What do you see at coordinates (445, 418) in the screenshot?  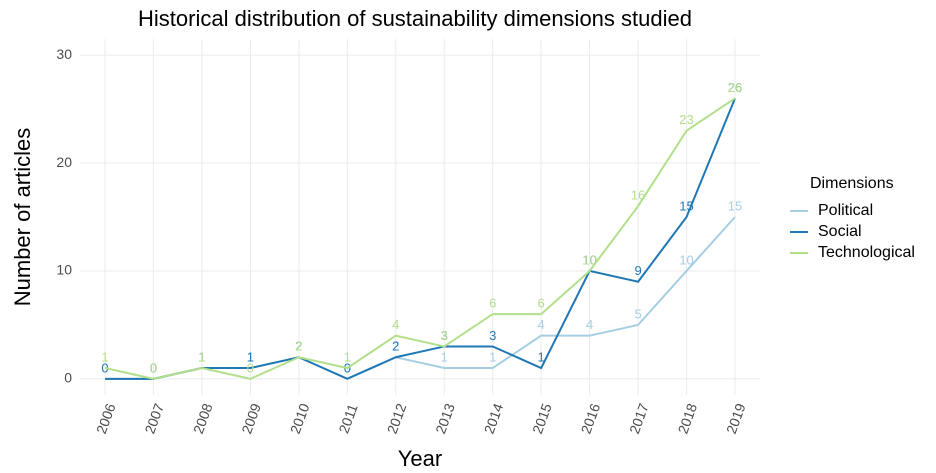 I see `x-tick-label: 2013` at bounding box center [445, 418].